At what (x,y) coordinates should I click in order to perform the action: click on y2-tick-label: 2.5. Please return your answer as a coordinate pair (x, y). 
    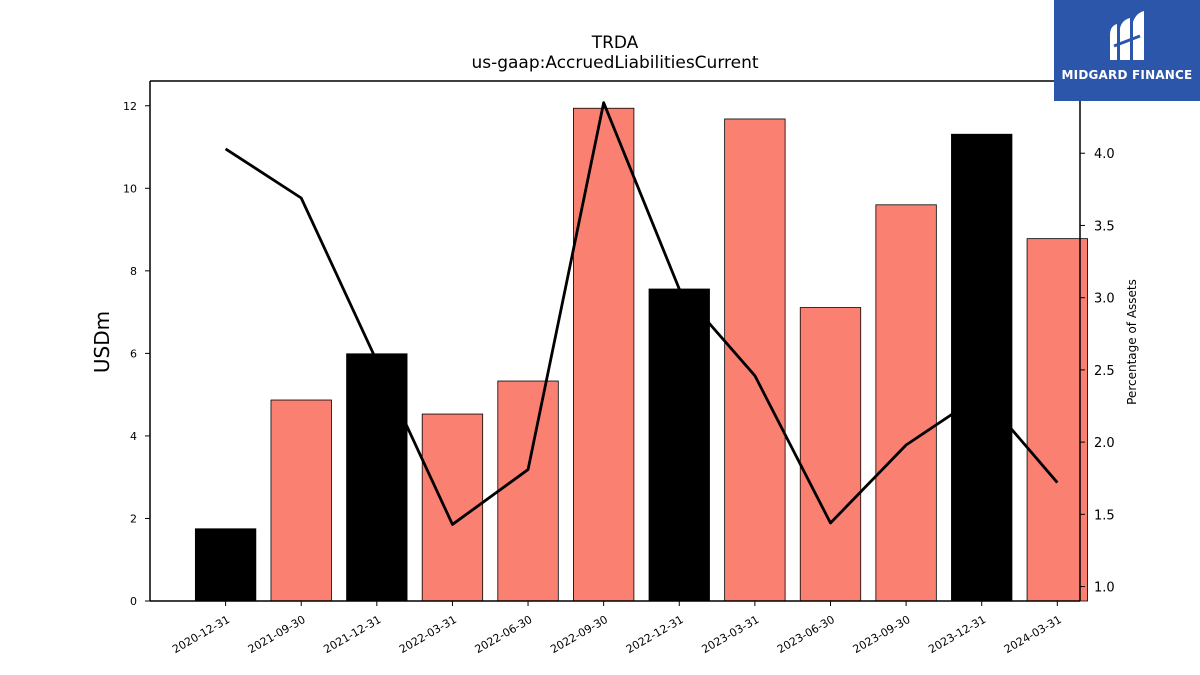
    Looking at the image, I should click on (1104, 371).